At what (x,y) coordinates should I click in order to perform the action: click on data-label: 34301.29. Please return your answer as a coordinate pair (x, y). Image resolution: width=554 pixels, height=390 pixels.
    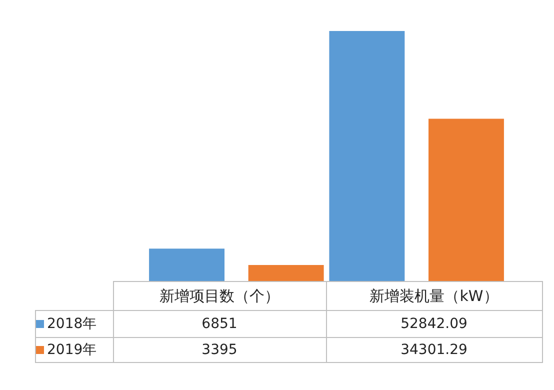
    Looking at the image, I should click on (434, 350).